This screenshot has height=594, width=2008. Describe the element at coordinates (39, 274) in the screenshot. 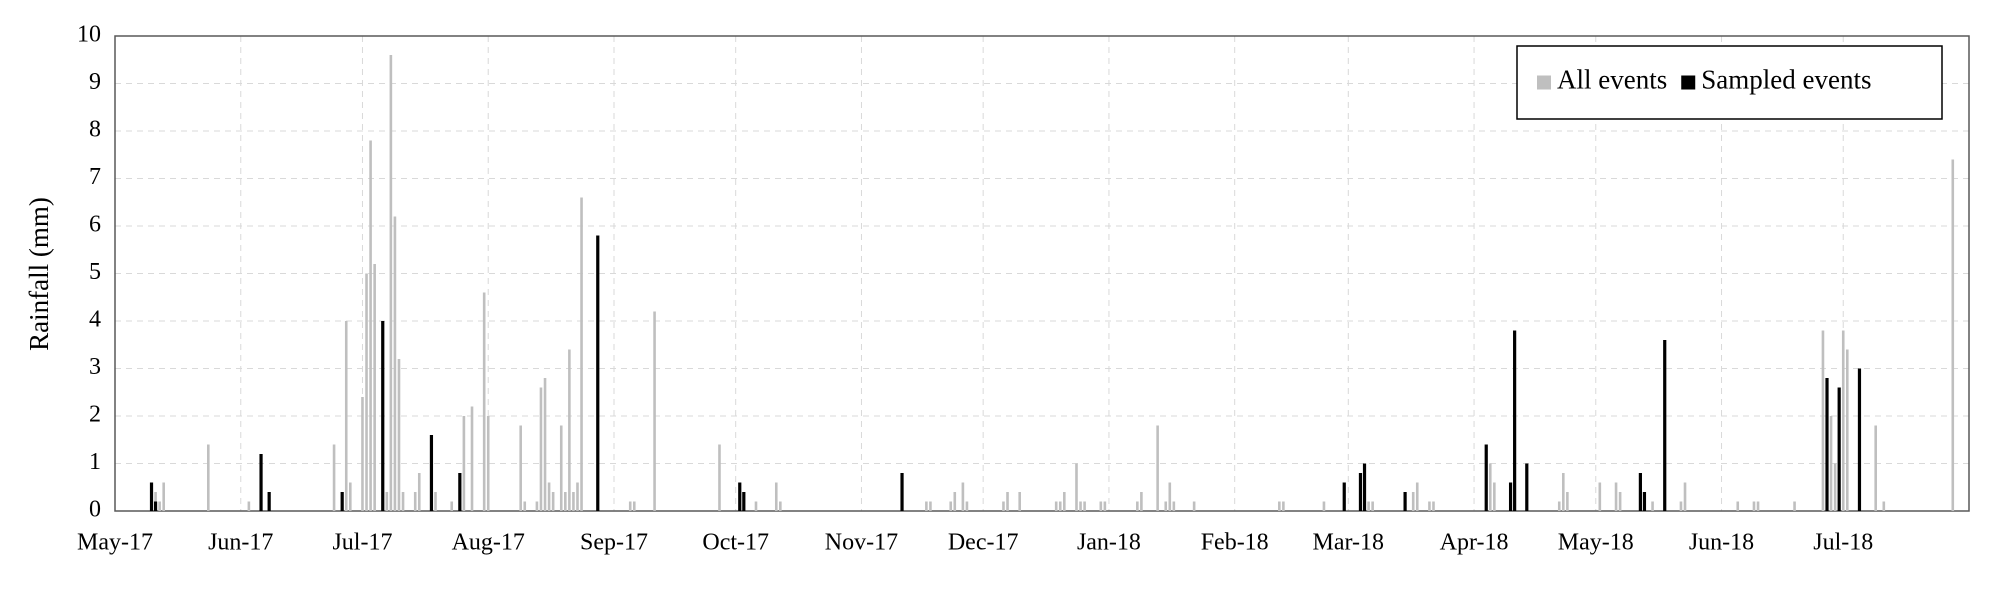

I see `y-axis-label: Rainfall (mm)` at that location.